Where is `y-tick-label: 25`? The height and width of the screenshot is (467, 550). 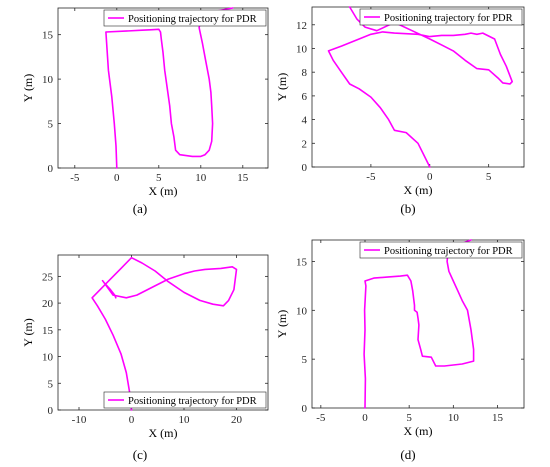 y-tick-label: 25 is located at coordinates (48, 277).